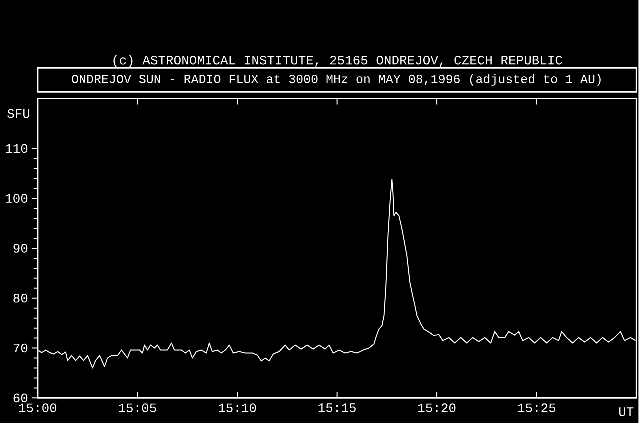 This screenshot has width=640, height=423. What do you see at coordinates (17, 198) in the screenshot?
I see `y-tick-label: 100` at bounding box center [17, 198].